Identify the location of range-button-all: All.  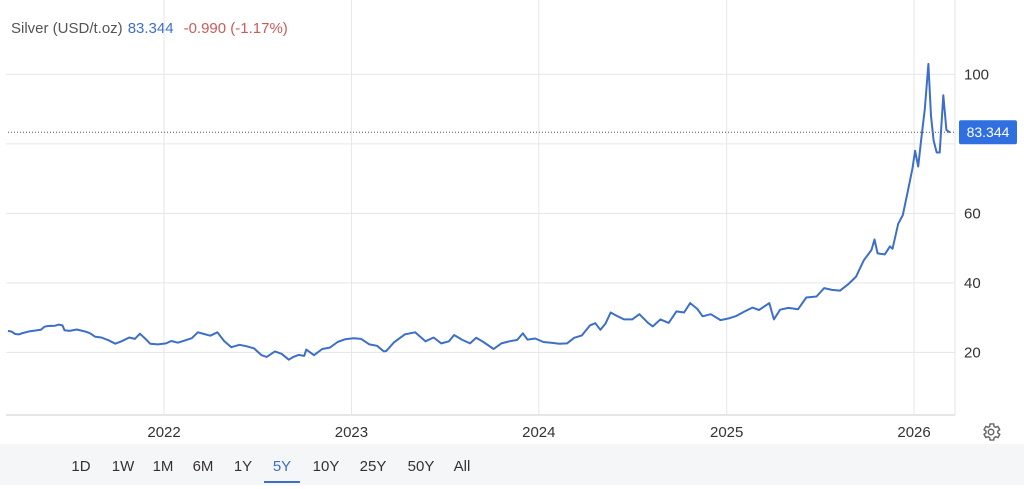
(462, 466).